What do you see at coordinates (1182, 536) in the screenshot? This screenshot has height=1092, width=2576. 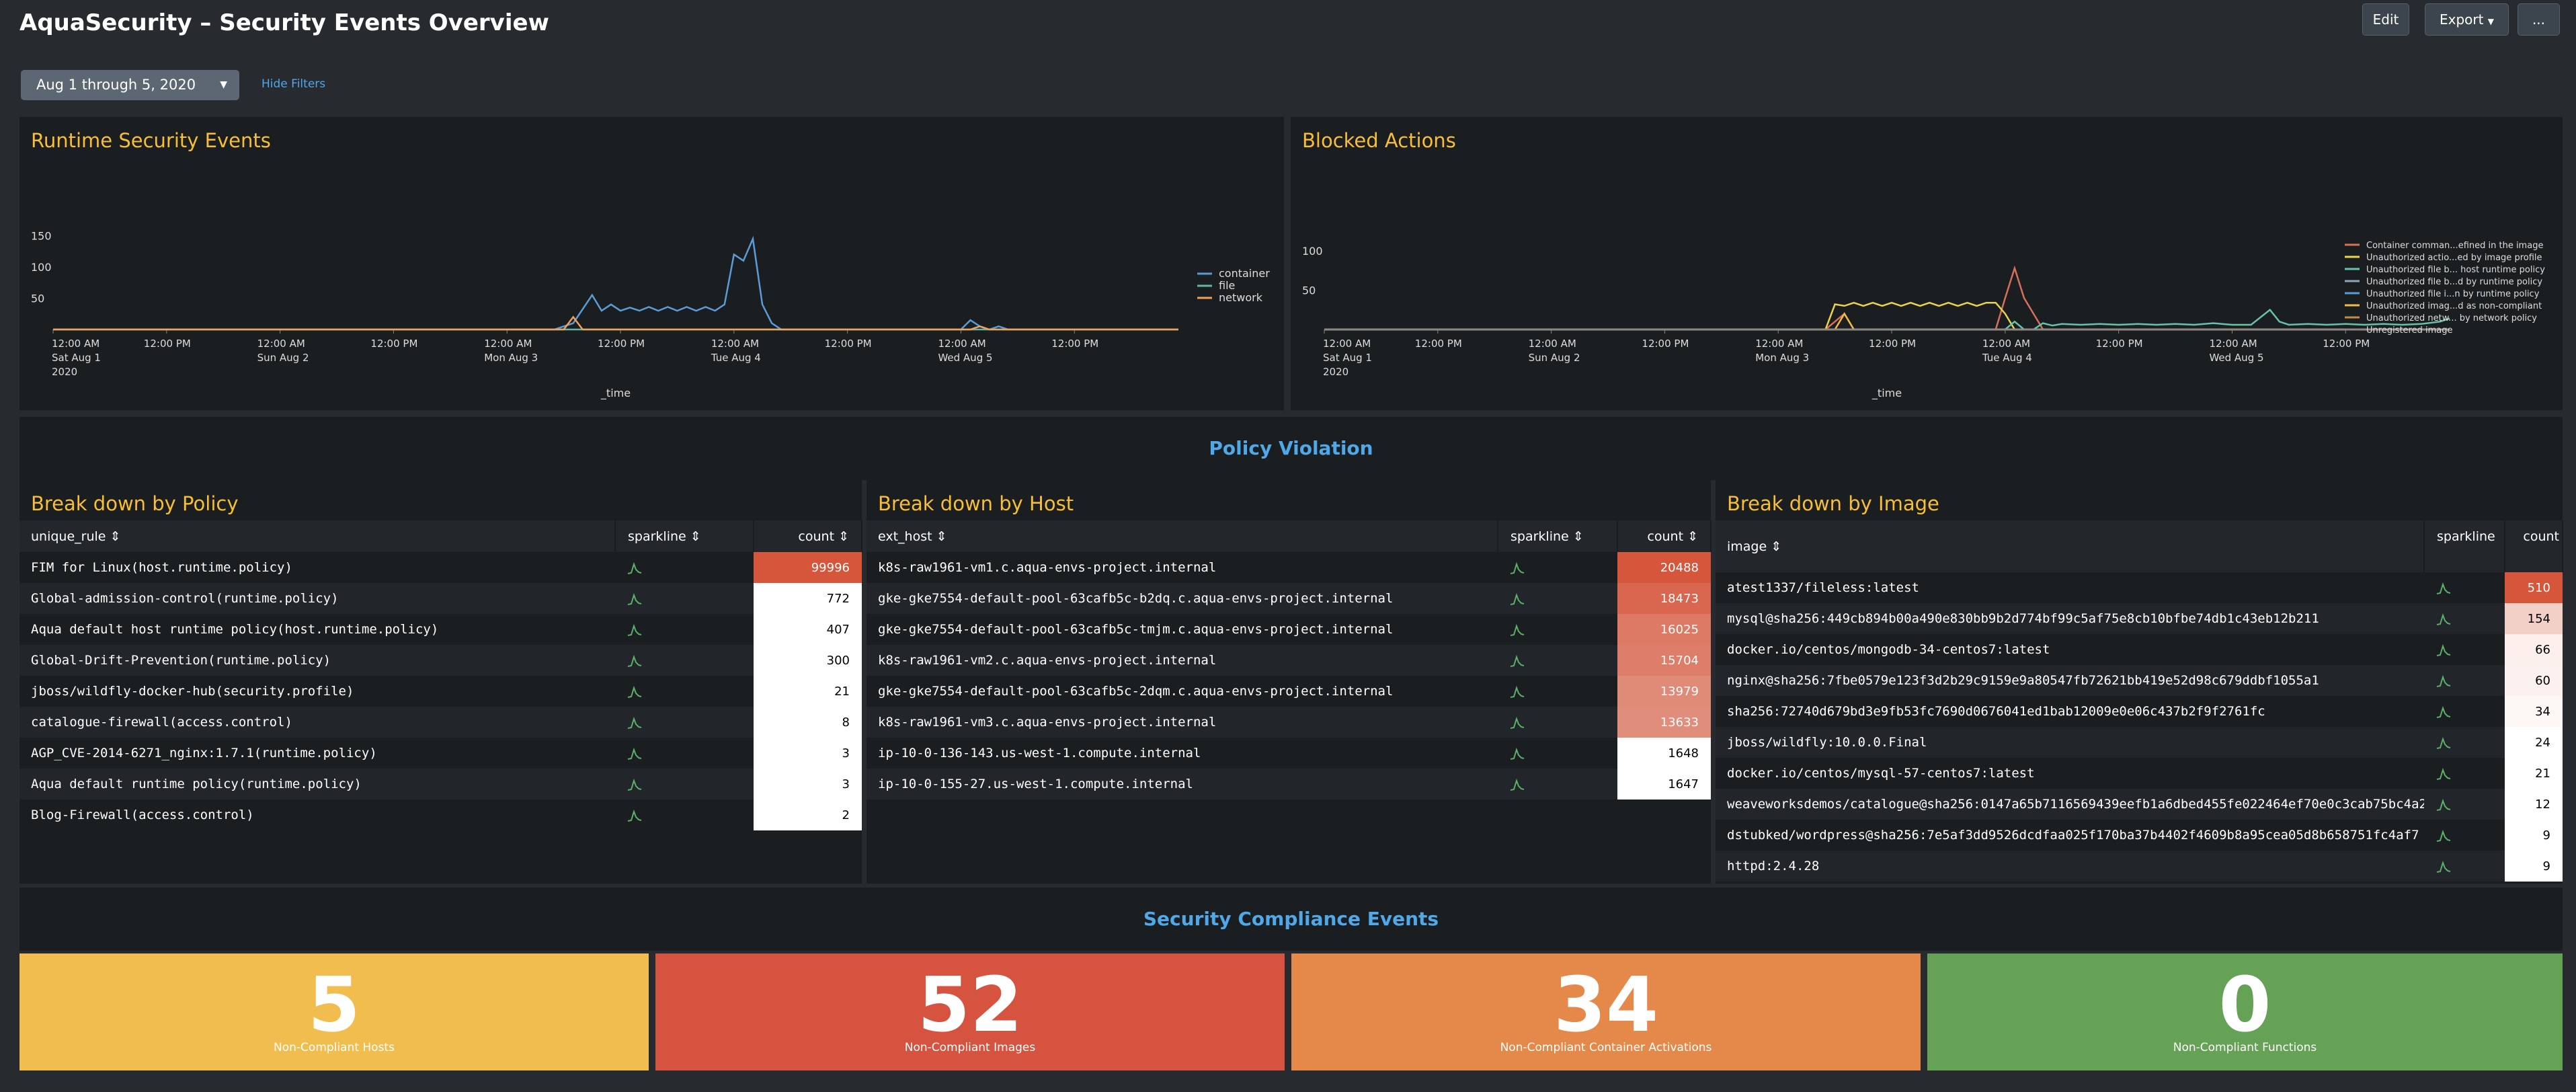 I see `column-header: ext_host ⇕` at bounding box center [1182, 536].